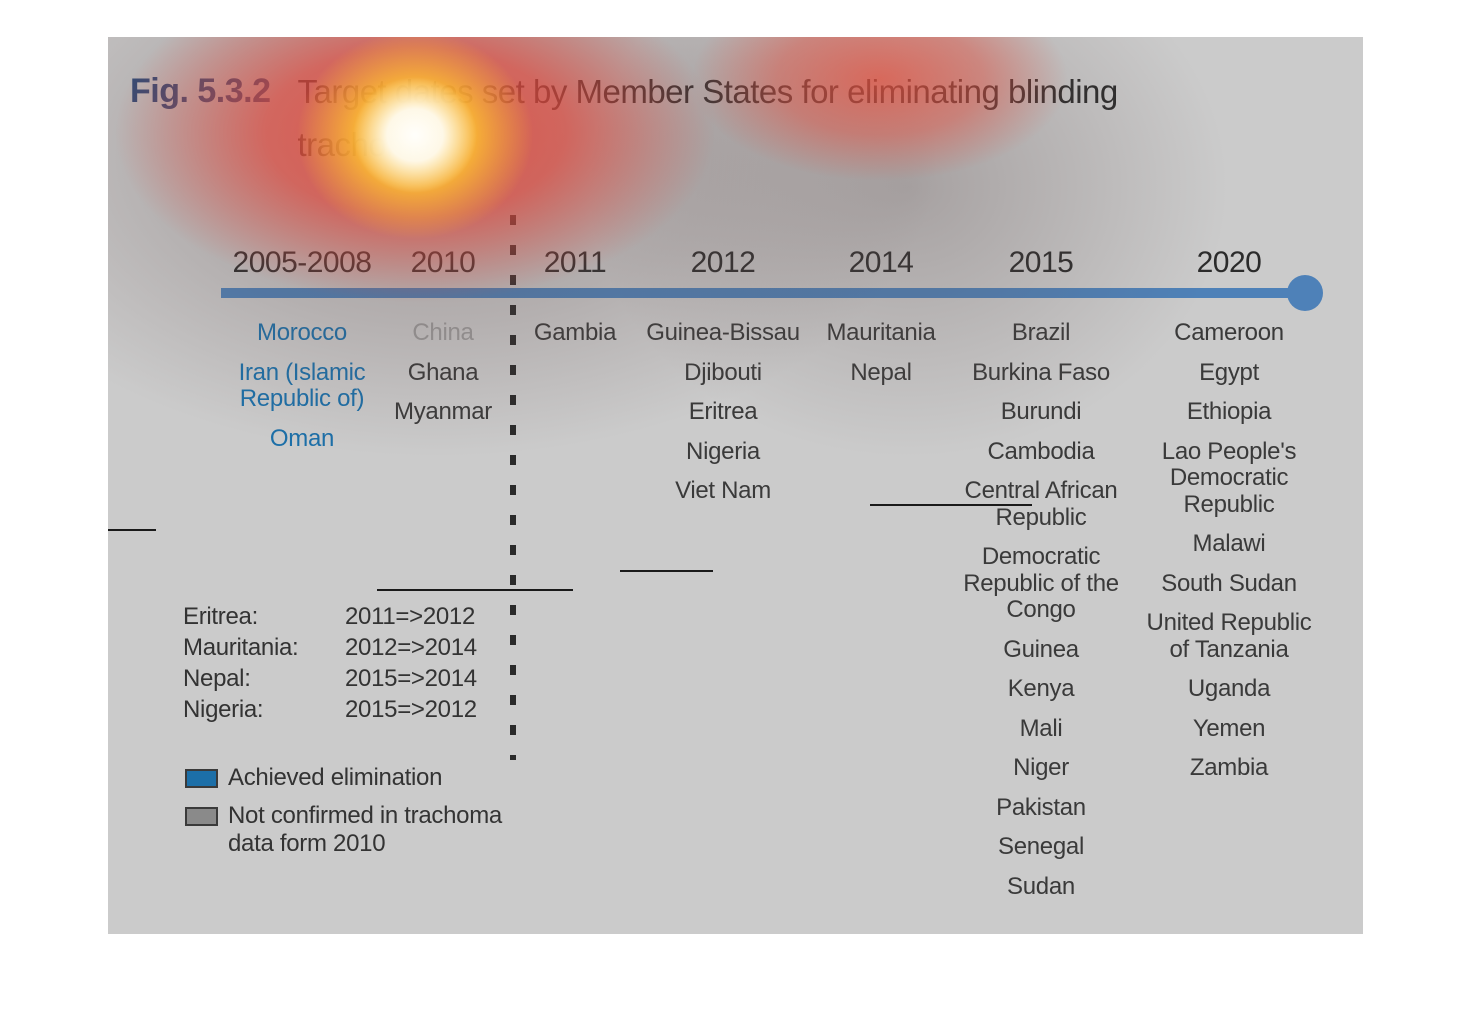  I want to click on target-change-country: Nigeria:, so click(223, 709).